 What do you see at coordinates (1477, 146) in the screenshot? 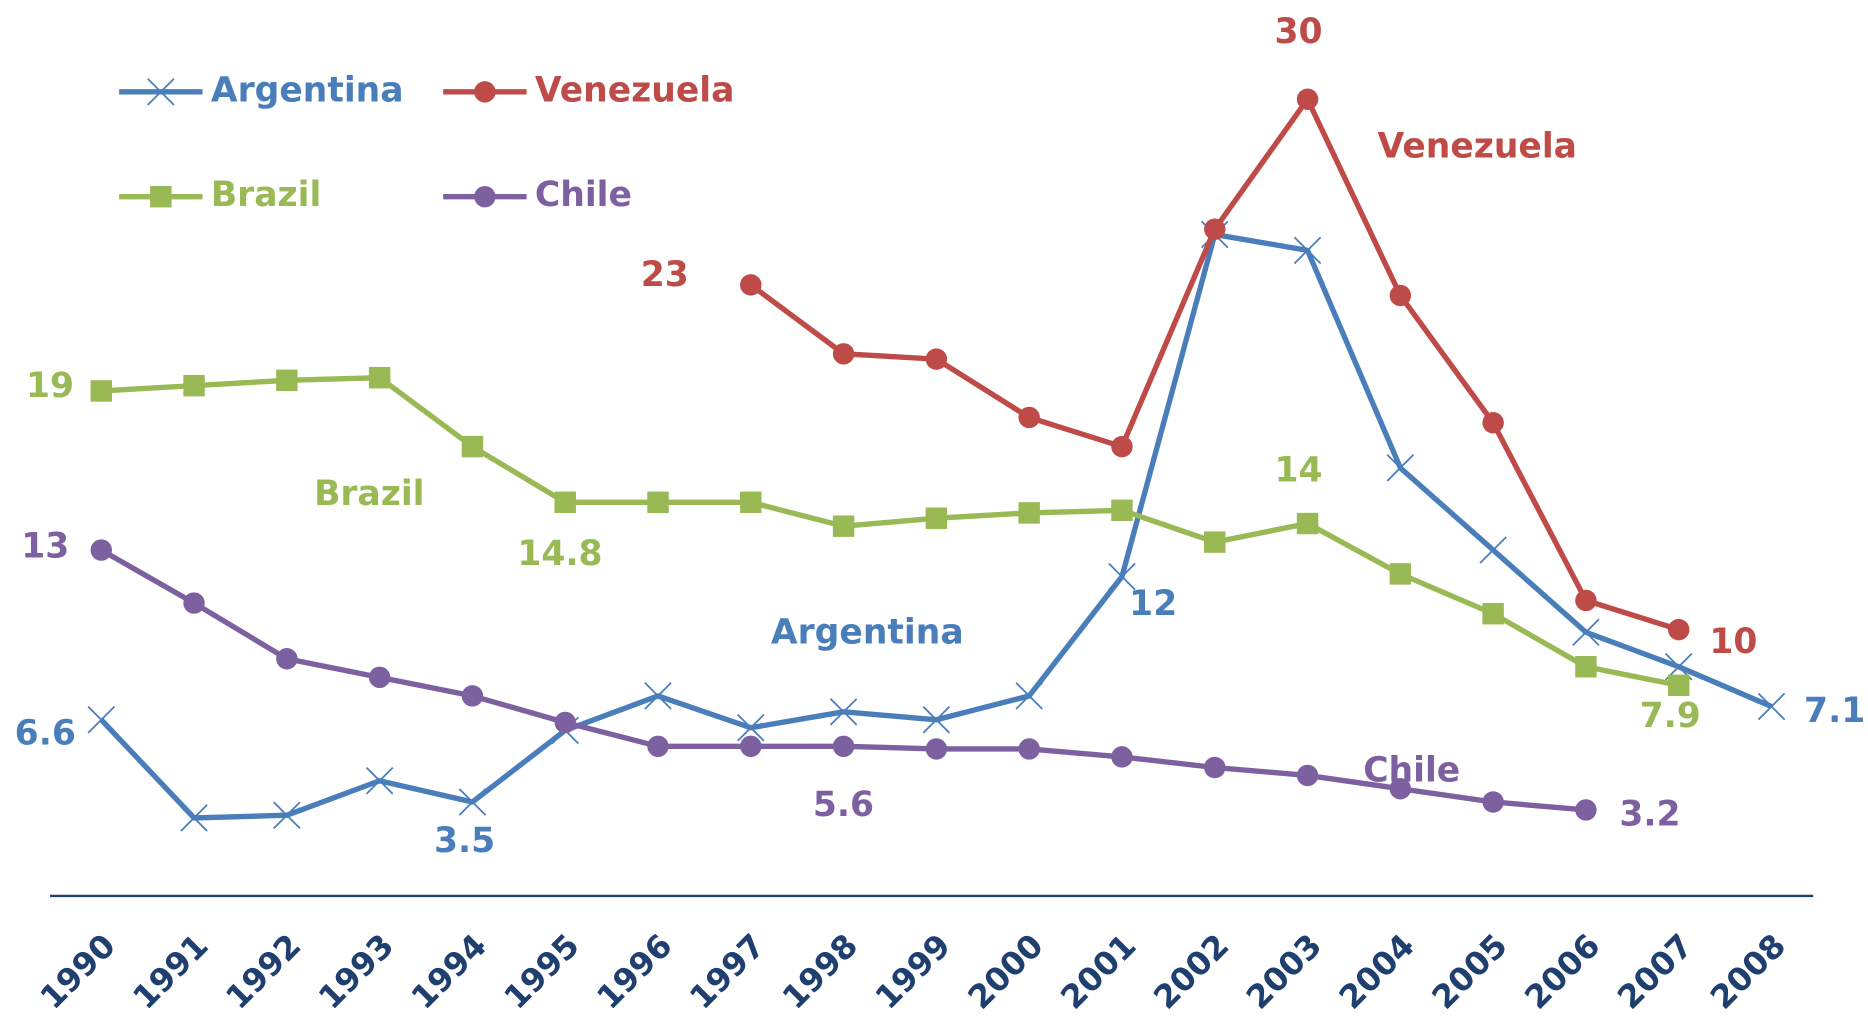
I see `series-annotation: Venezuela` at bounding box center [1477, 146].